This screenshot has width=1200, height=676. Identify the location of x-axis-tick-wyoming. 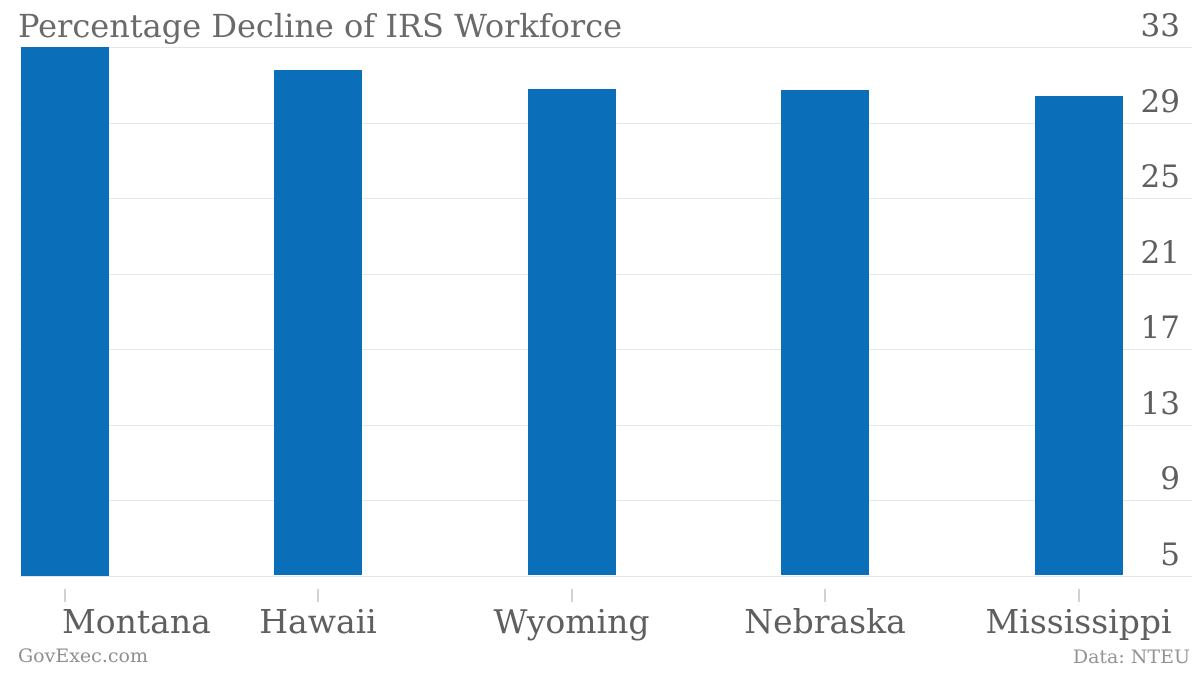
(571, 595).